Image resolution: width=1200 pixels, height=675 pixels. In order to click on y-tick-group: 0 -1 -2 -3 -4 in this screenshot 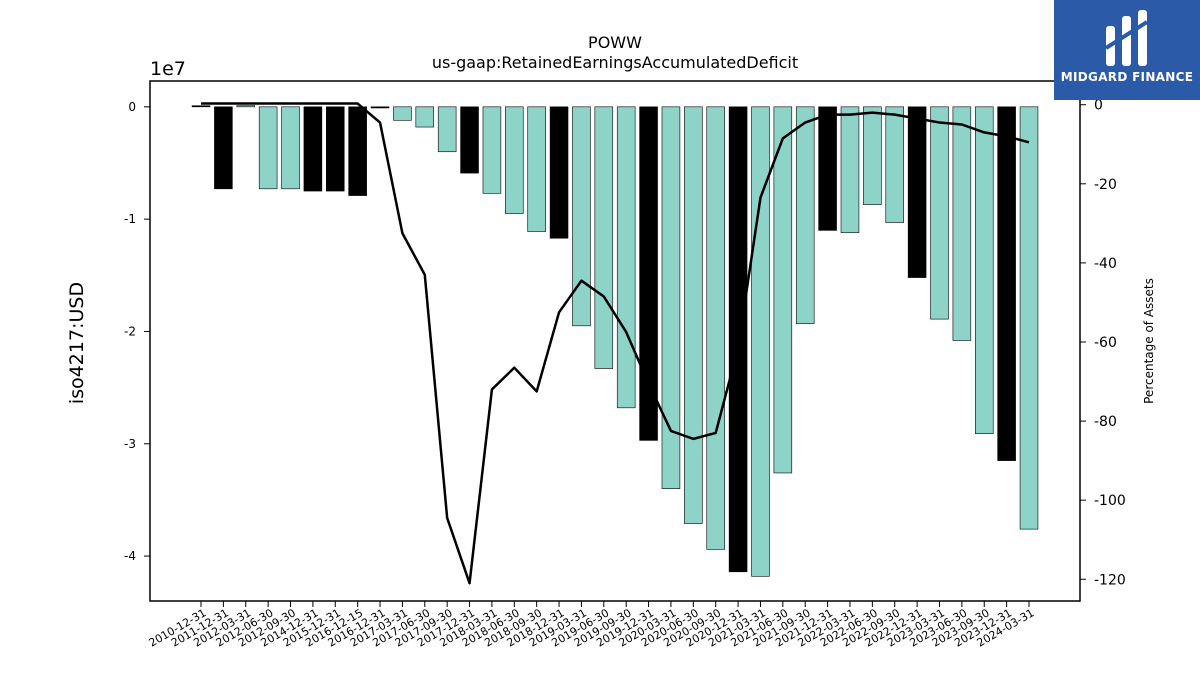, I will do `click(137, 331)`.